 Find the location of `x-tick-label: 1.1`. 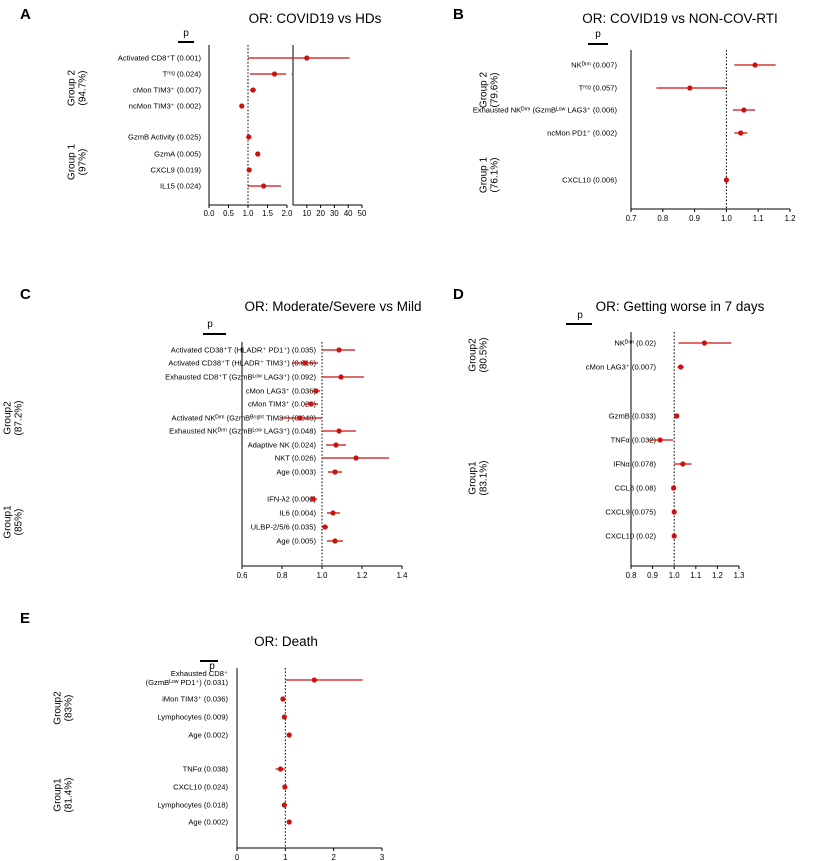

x-tick-label: 1.1 is located at coordinates (695, 575).